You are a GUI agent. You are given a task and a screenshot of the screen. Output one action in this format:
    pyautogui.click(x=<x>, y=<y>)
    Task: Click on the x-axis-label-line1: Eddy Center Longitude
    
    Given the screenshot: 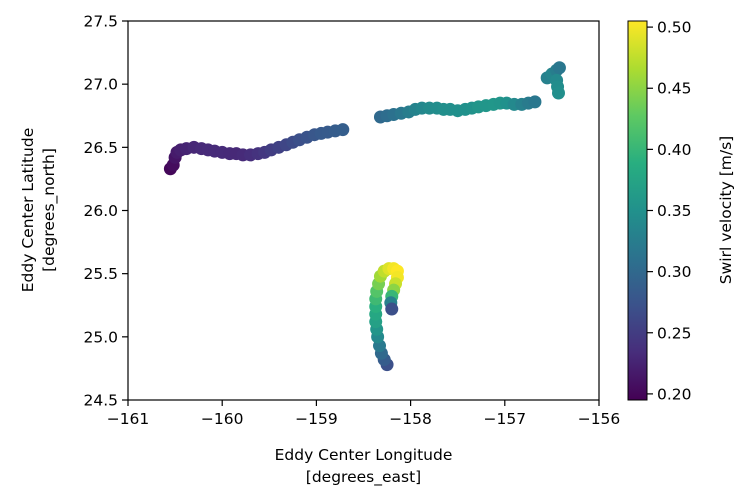 What is the action you would take?
    pyautogui.click(x=364, y=455)
    